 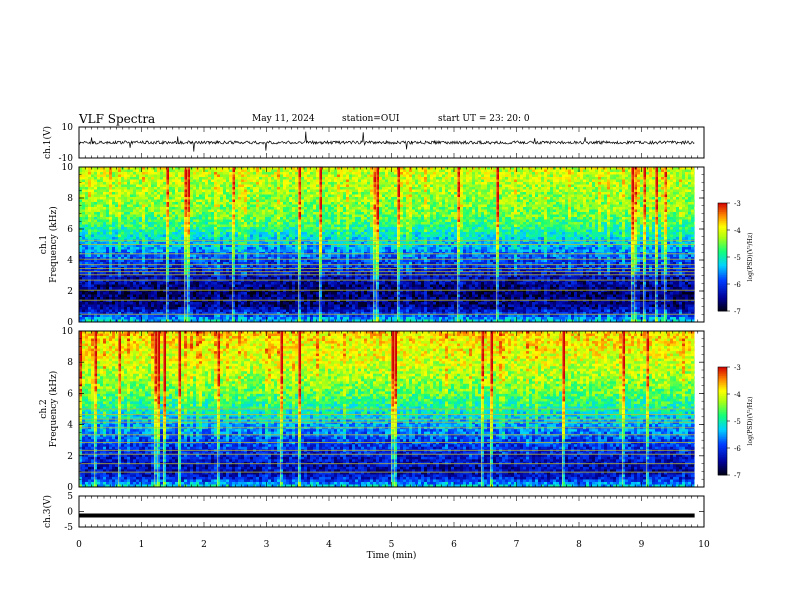 I want to click on x-tick-label: 7, so click(x=517, y=545).